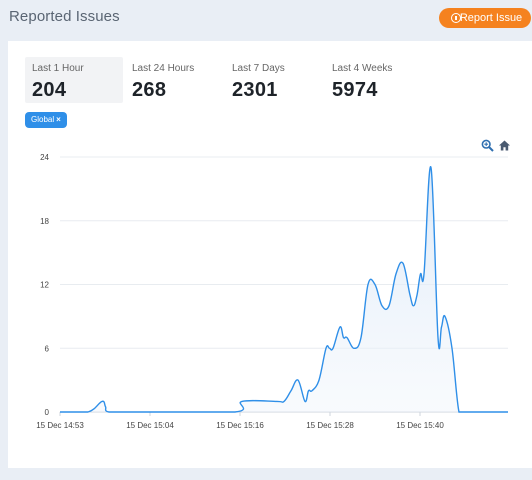 This screenshot has width=532, height=480. Describe the element at coordinates (266, 19) in the screenshot. I see `header: Reported Issues Report Issue` at that location.